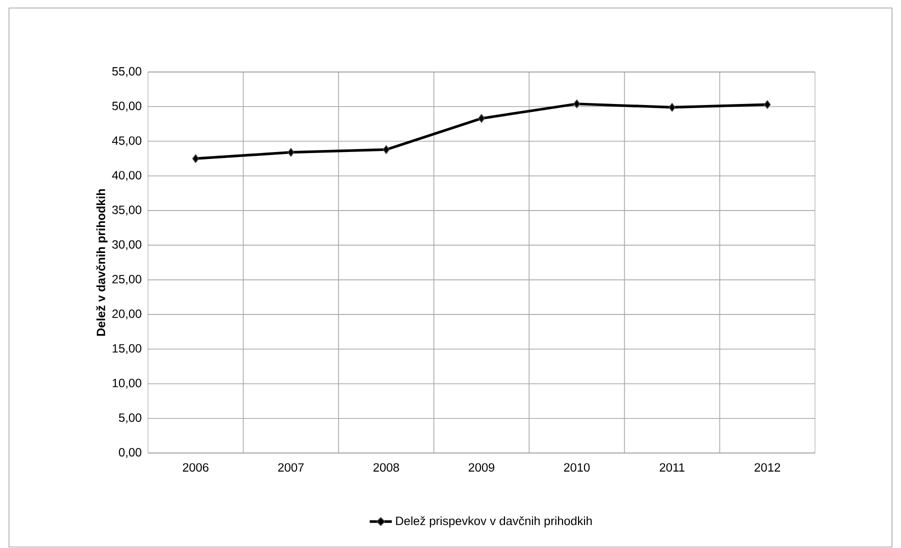 This screenshot has height=548, width=901. Describe the element at coordinates (127, 349) in the screenshot. I see `y-tick-label: 15,00` at that location.